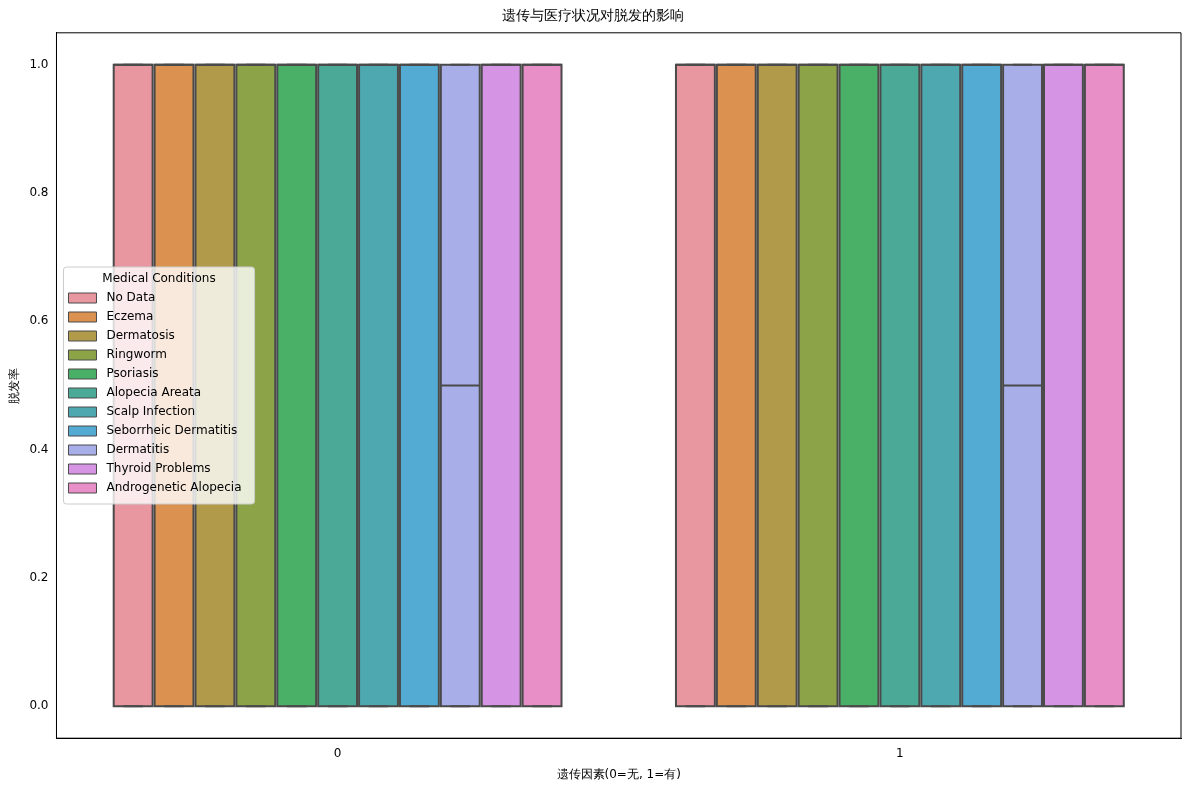 The height and width of the screenshot is (790, 1189). What do you see at coordinates (159, 278) in the screenshot?
I see `legend-title: Medical Conditions` at bounding box center [159, 278].